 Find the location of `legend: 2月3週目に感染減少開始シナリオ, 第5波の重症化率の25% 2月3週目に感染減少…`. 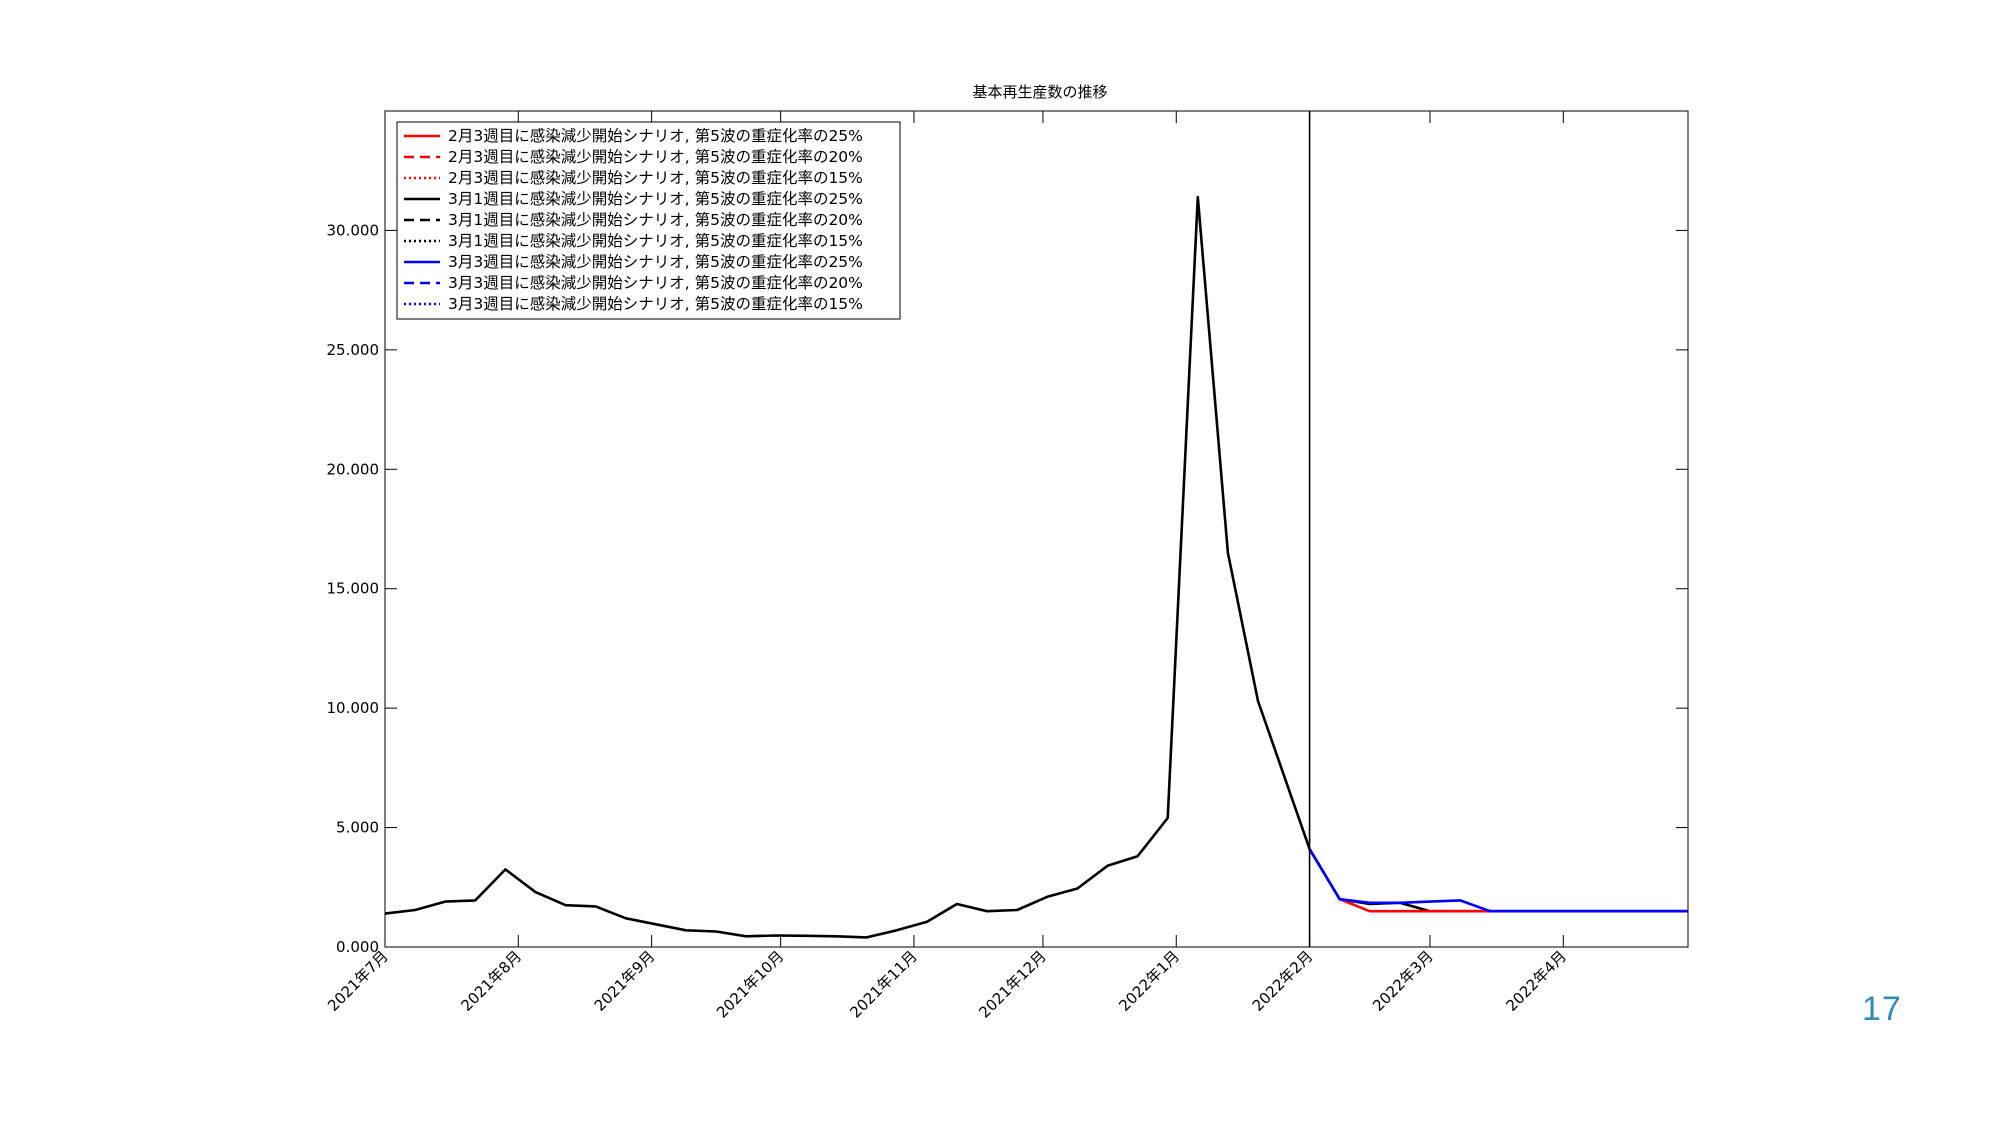

legend: 2月3週目に感染減少開始シナリオ, 第5波の重症化率の25% 2月3週目に感染減少… is located at coordinates (648, 220).